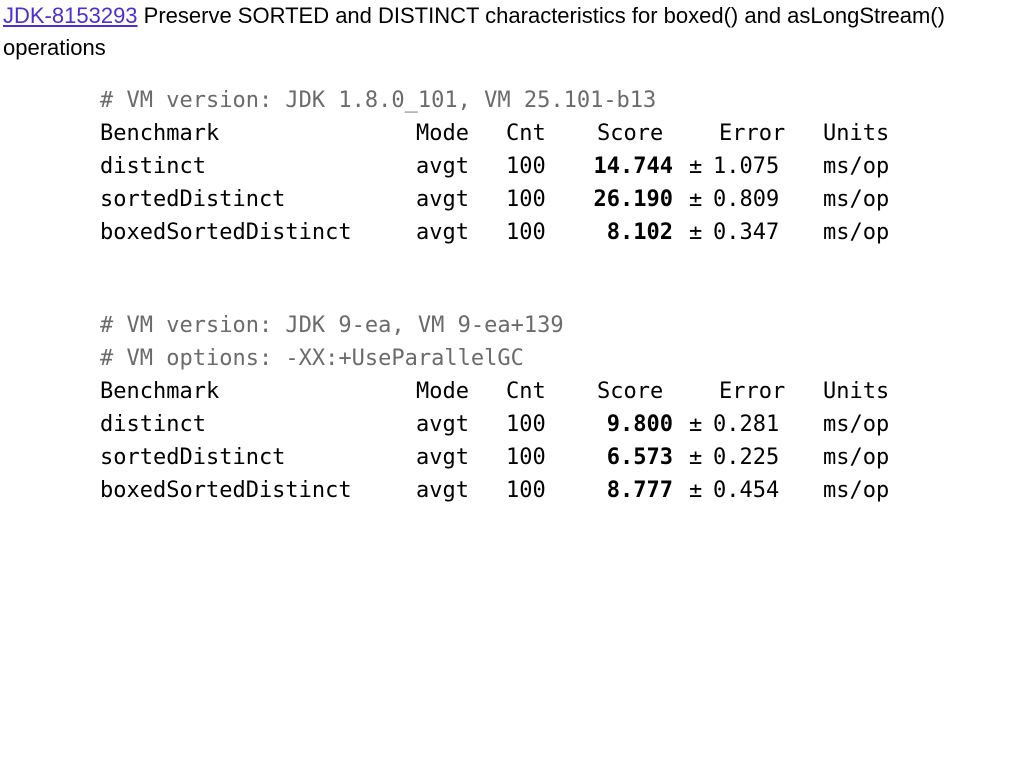  Describe the element at coordinates (639, 232) in the screenshot. I see `score-value: 8.102` at that location.